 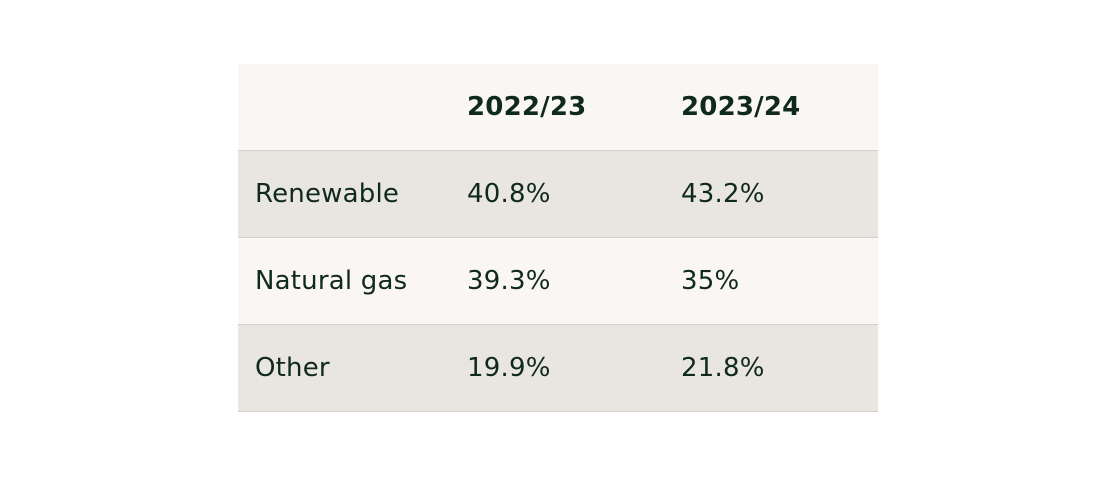 I want to click on table-cell: 40.8%, so click(x=509, y=194).